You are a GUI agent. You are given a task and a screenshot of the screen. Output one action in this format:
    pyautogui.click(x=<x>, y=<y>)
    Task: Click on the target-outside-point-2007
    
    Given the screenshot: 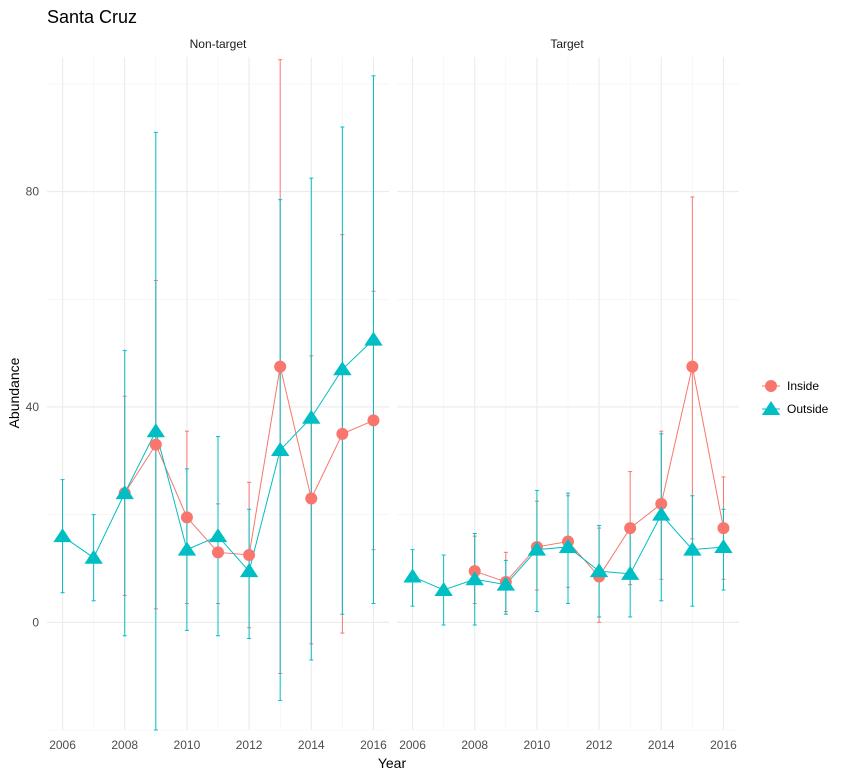 What is the action you would take?
    pyautogui.click(x=443, y=589)
    